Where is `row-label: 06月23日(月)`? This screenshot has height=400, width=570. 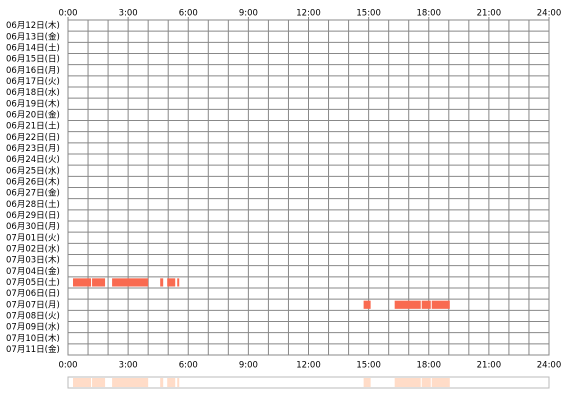 row-label: 06月23日(月) is located at coordinates (33, 149).